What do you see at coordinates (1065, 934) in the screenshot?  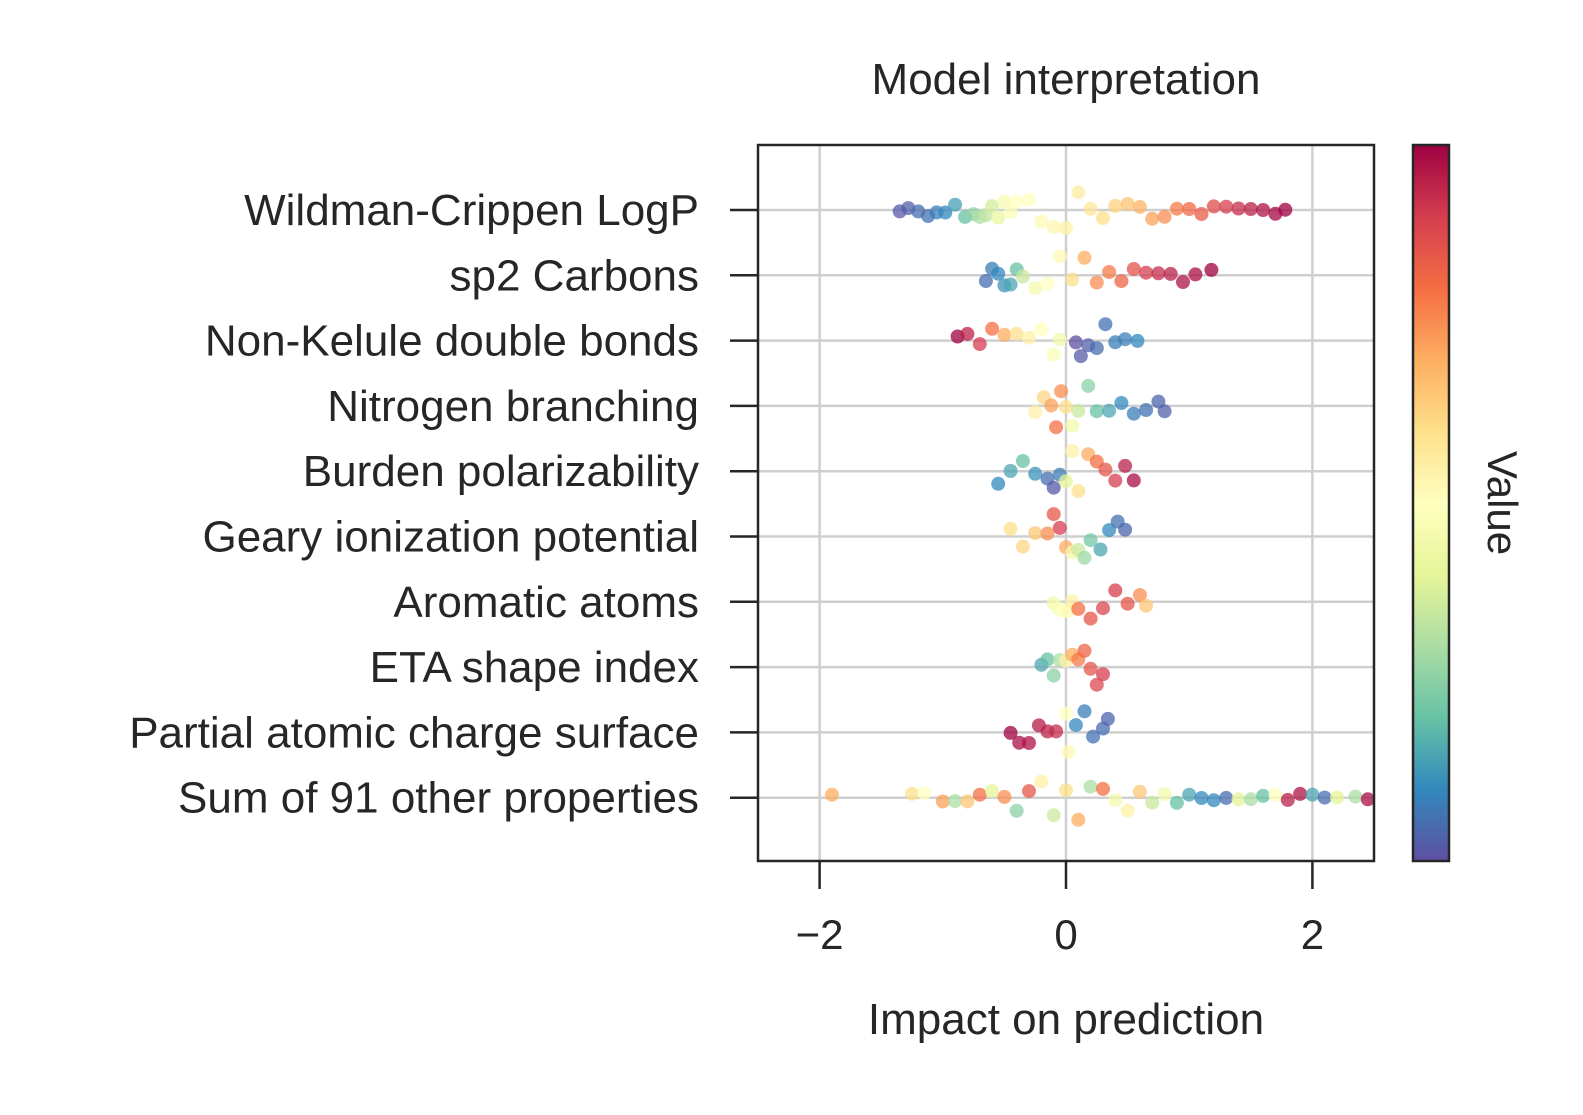 I see `x-tick-label: 0` at bounding box center [1065, 934].